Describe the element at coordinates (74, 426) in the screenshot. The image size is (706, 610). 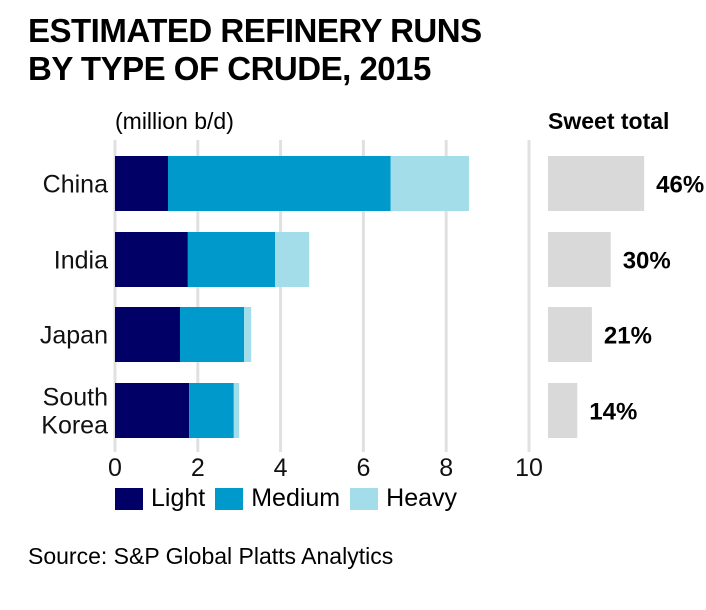
I see `y-label-south-korea-line-2: Korea` at that location.